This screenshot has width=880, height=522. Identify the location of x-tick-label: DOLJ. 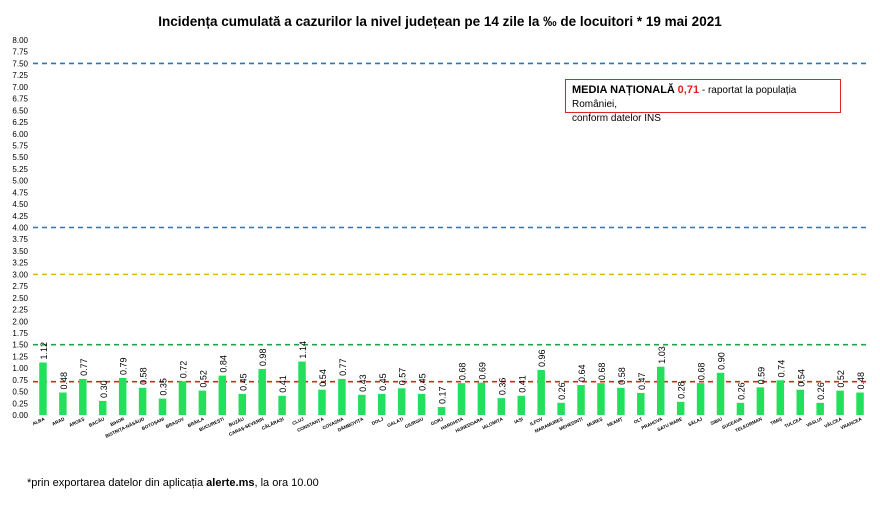
(378, 421).